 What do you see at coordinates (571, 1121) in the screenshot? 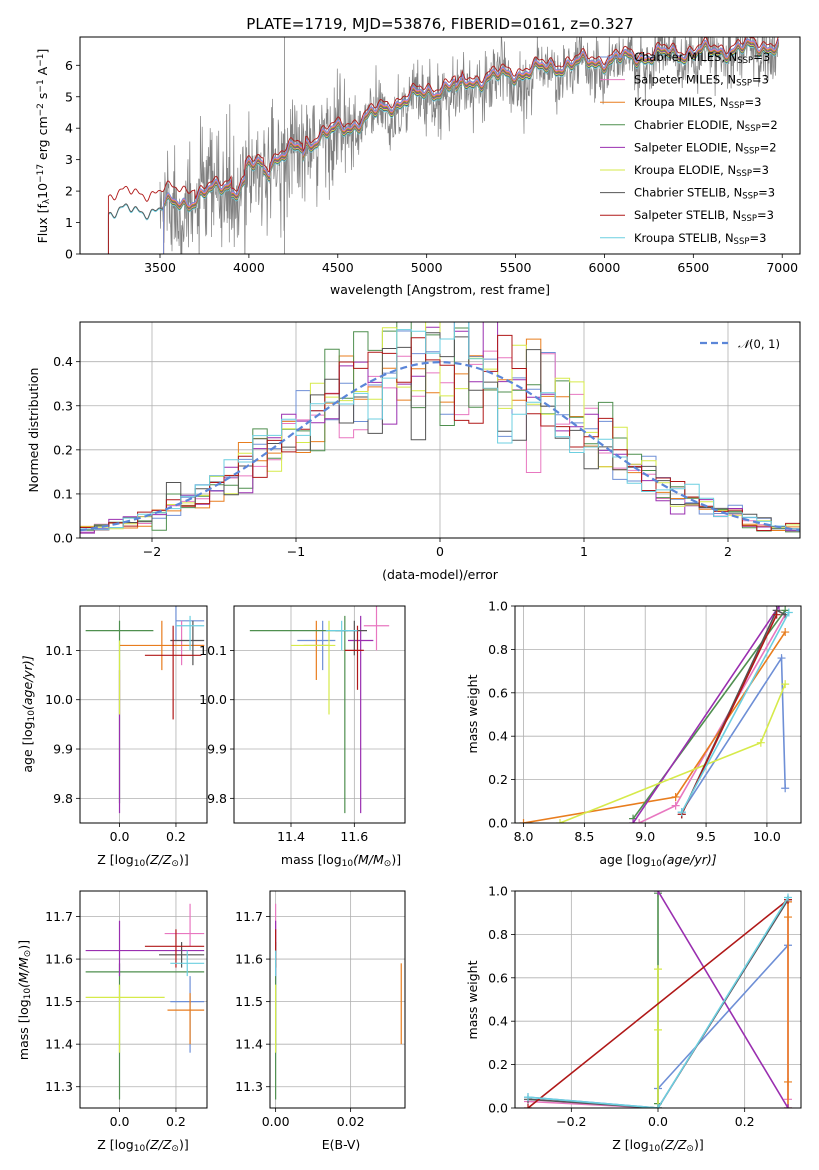
I see `x-tick-label: −0.2` at bounding box center [571, 1121].